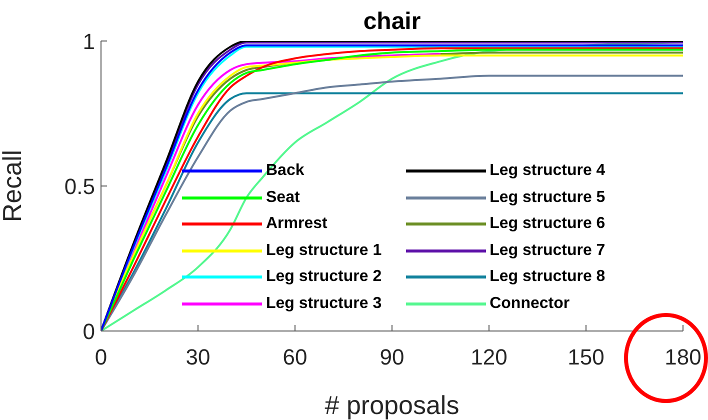 The width and height of the screenshot is (708, 420). Describe the element at coordinates (489, 357) in the screenshot. I see `x-tick-label: 120` at that location.